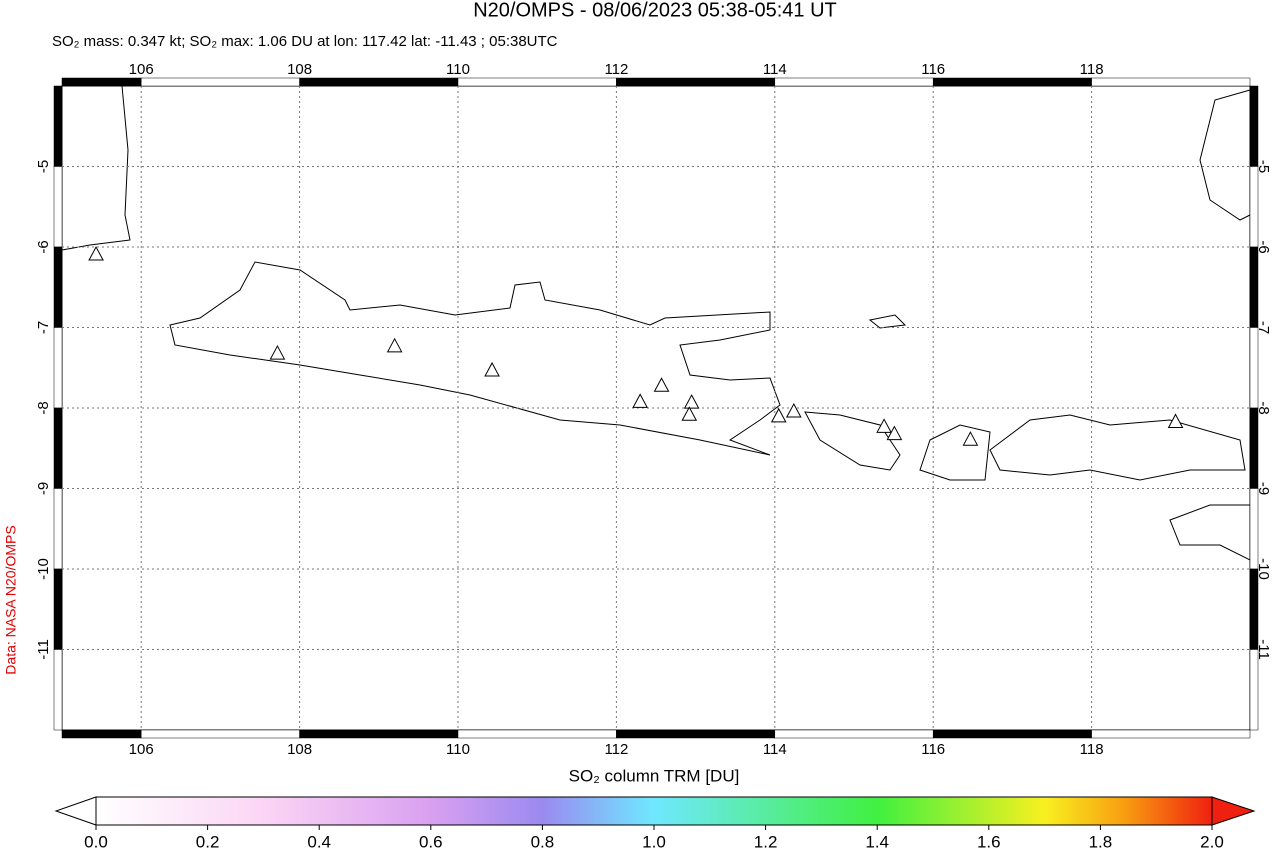 The height and width of the screenshot is (853, 1272). What do you see at coordinates (877, 841) in the screenshot?
I see `colorbar-tick-label: 1.4` at bounding box center [877, 841].